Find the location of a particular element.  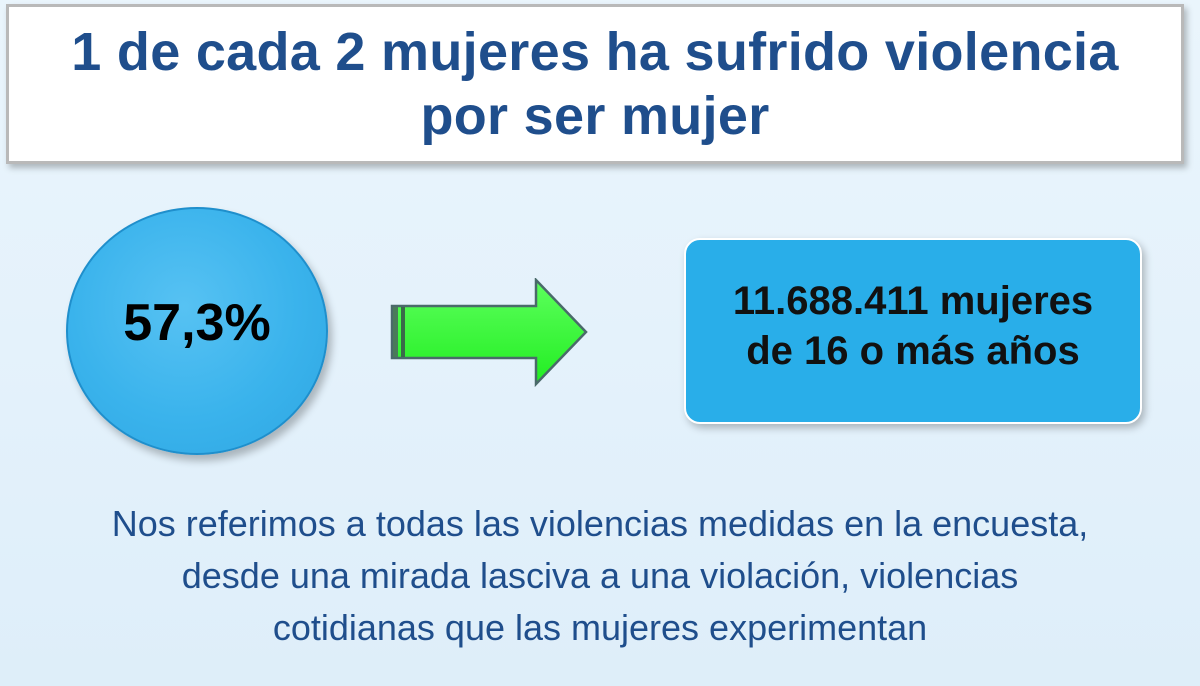

title-line-1: 1 de cada 2 mujeres ha sufrido violencia is located at coordinates (595, 52).